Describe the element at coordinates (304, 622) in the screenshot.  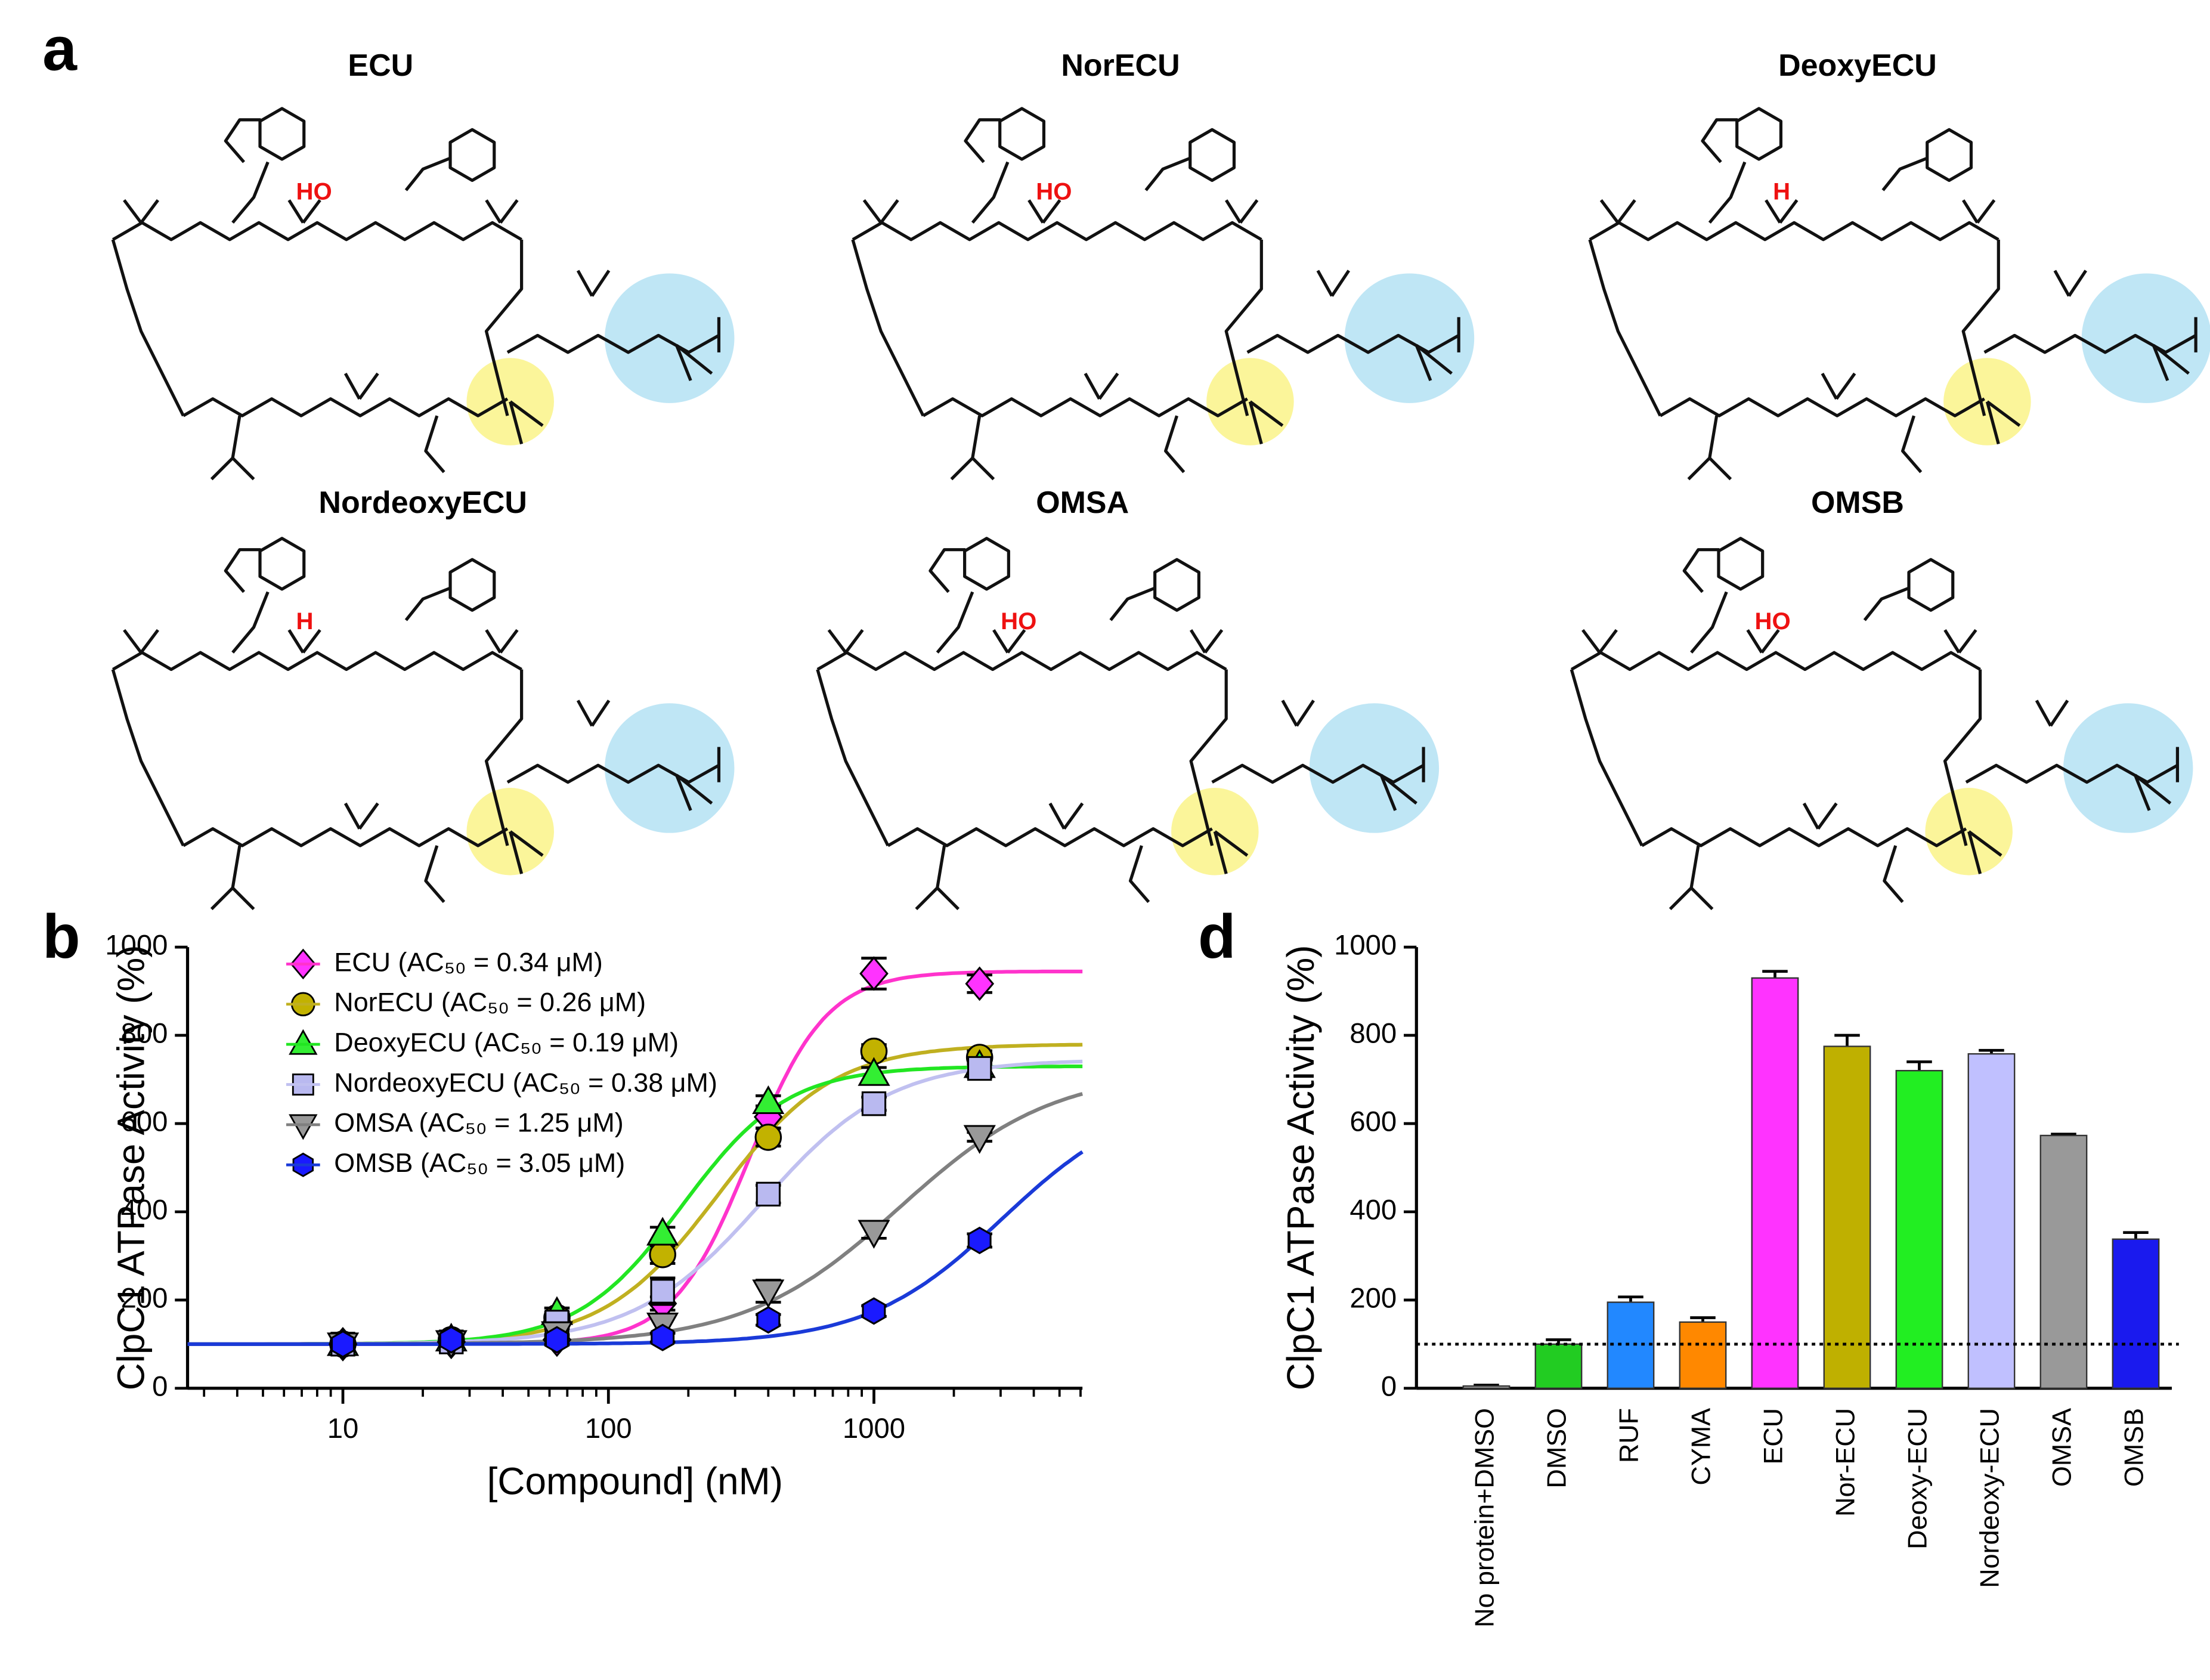
I see `hydroxyl-label: H` at that location.